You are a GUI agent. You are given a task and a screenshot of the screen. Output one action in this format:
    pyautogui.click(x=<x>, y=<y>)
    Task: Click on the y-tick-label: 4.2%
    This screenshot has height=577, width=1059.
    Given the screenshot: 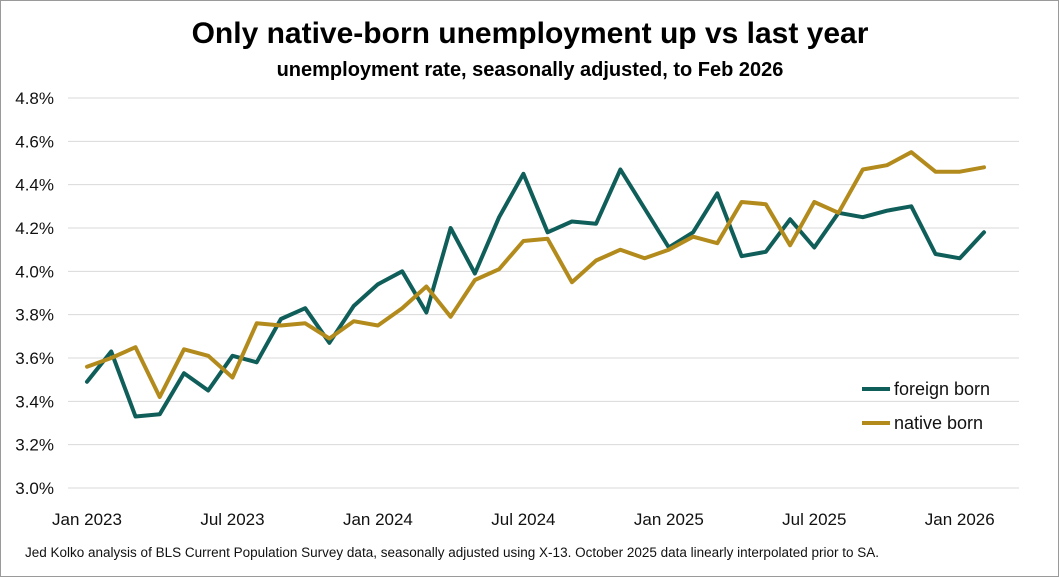 What is the action you would take?
    pyautogui.click(x=34, y=228)
    